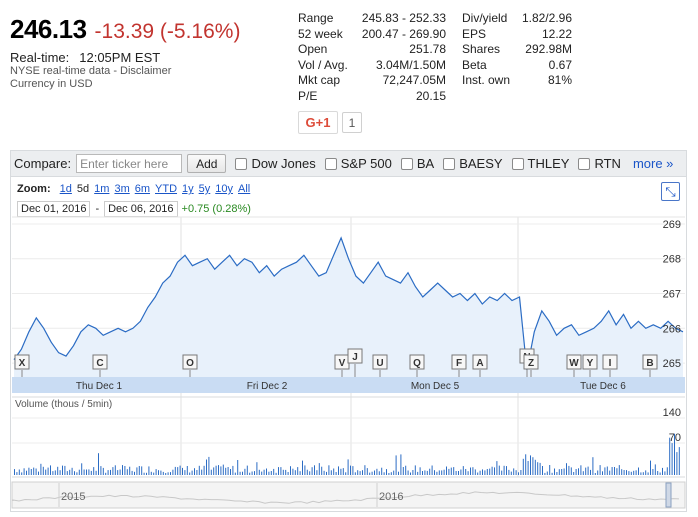 Image resolution: width=698 pixels, height=517 pixels. Describe the element at coordinates (224, 189) in the screenshot. I see `zoom-option: 10y` at that location.